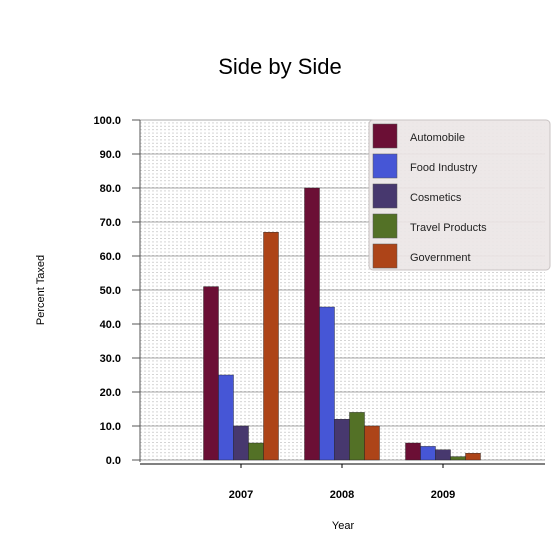  I want to click on x-axis-label: Year, so click(343, 526).